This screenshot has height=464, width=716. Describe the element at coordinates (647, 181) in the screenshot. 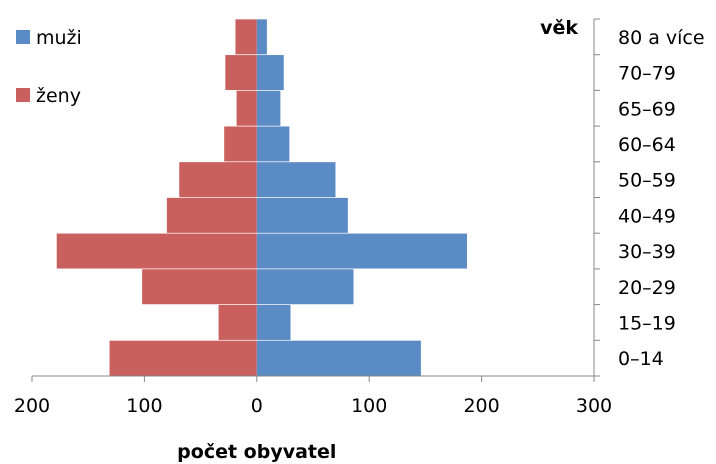

I see `y-tick-label-5: 50–59` at that location.